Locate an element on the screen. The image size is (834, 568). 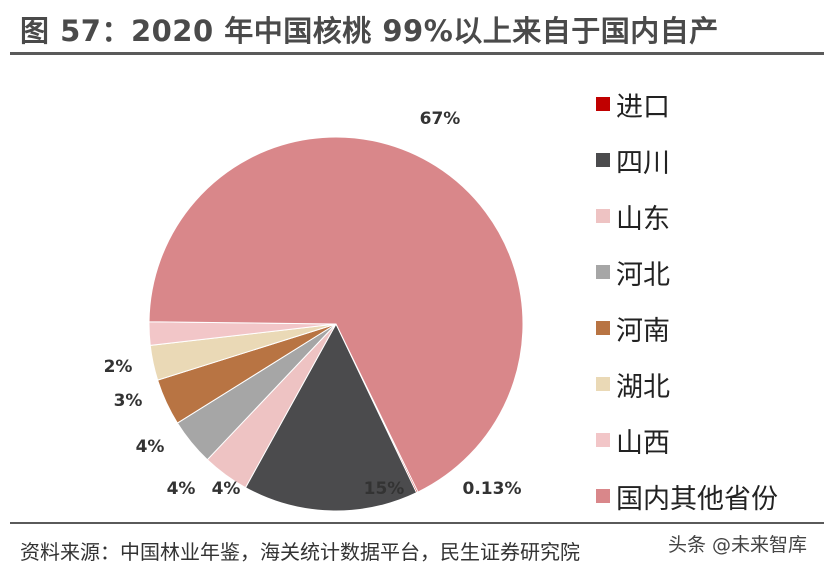
data-label-3: 4% is located at coordinates (226, 489).